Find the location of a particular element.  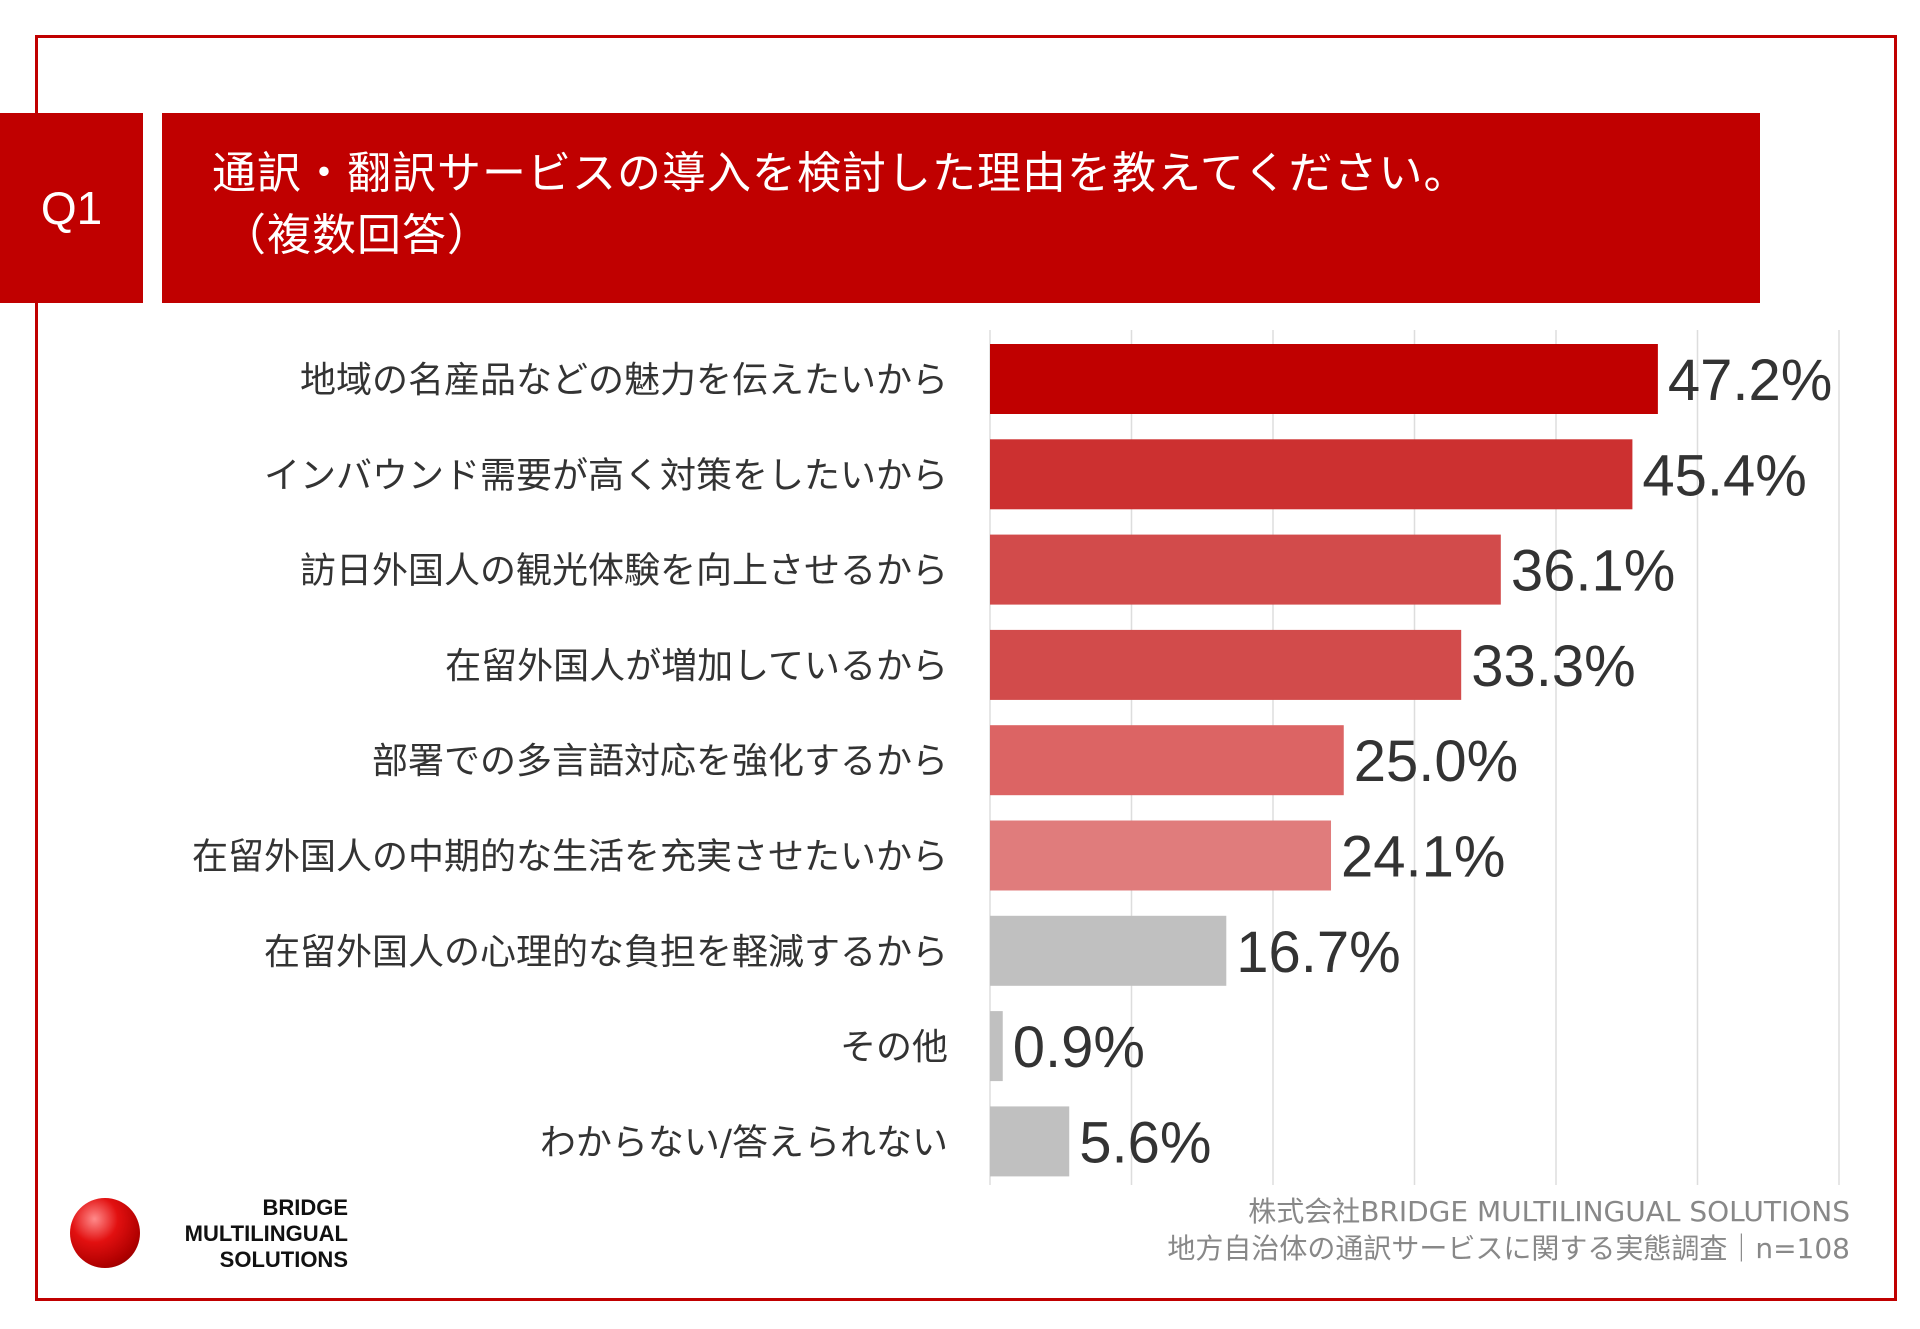

category-label: その他 is located at coordinates (894, 1047).